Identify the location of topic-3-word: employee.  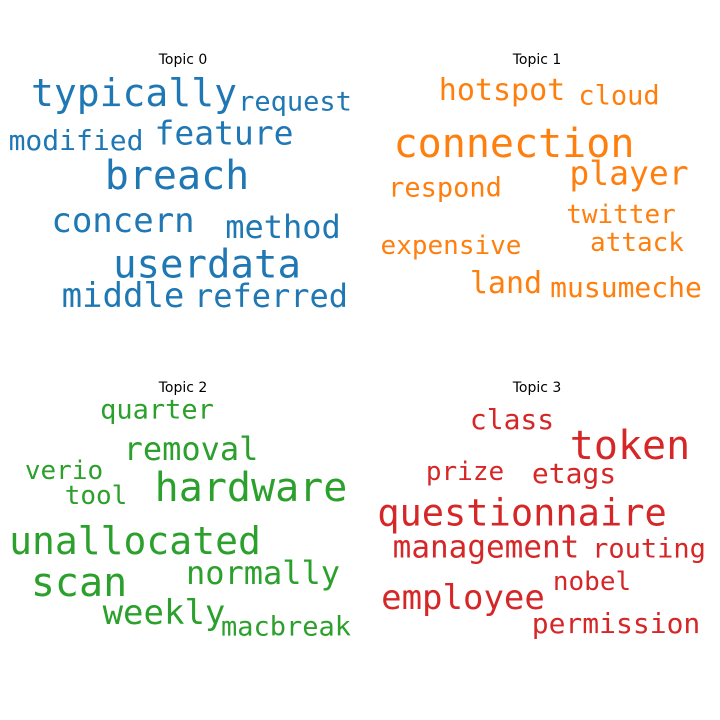
(463, 598).